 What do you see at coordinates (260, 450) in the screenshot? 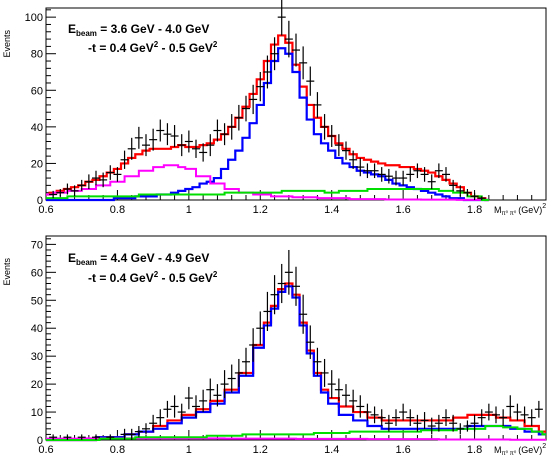
I see `x-tick-label: 1.2` at bounding box center [260, 450].